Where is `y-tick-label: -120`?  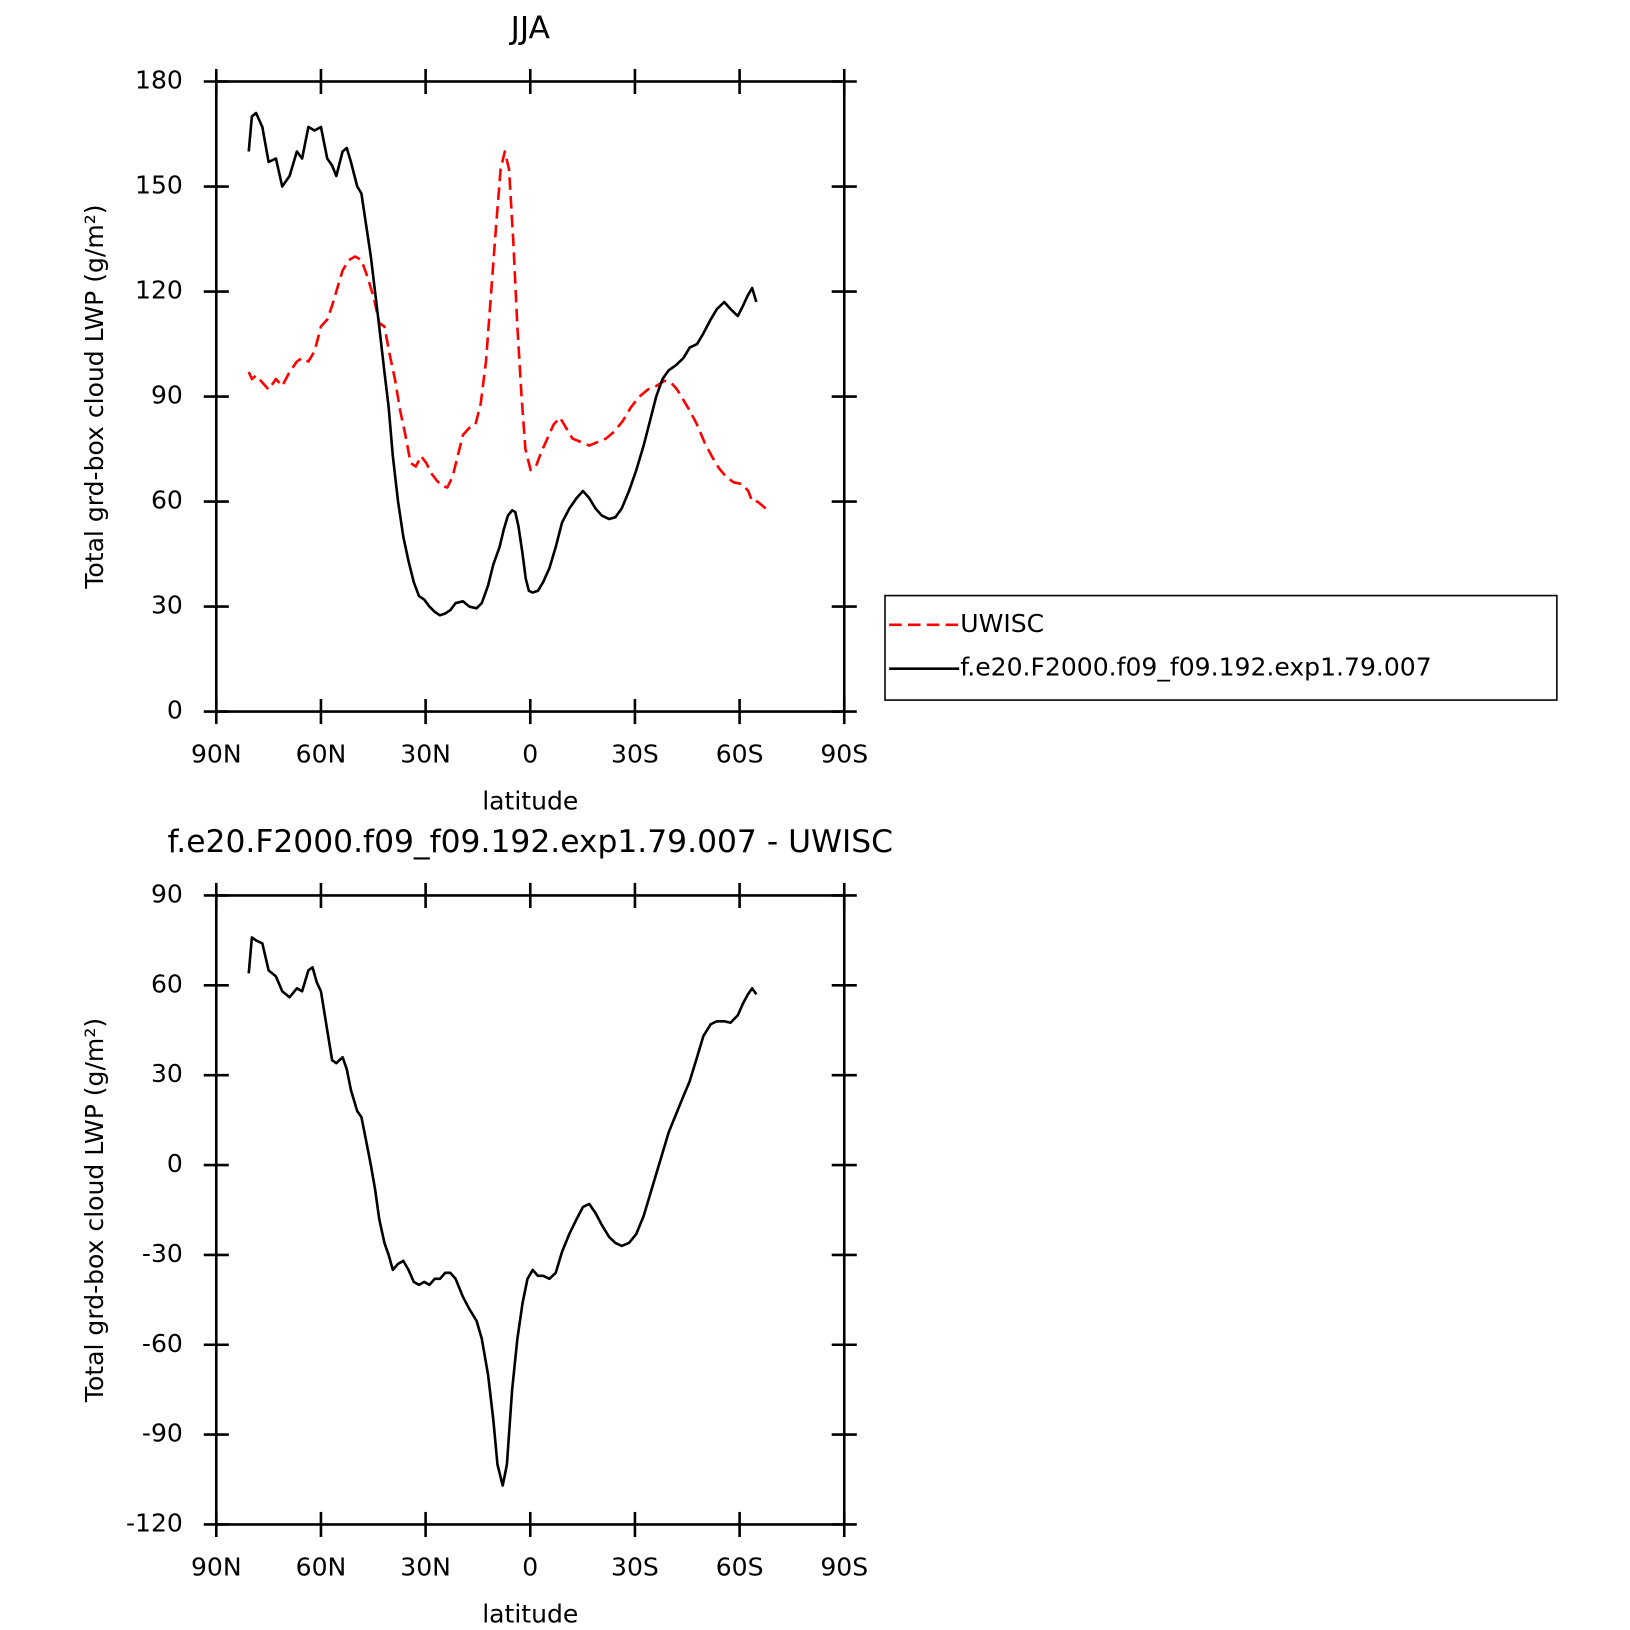 y-tick-label: -120 is located at coordinates (154, 1522).